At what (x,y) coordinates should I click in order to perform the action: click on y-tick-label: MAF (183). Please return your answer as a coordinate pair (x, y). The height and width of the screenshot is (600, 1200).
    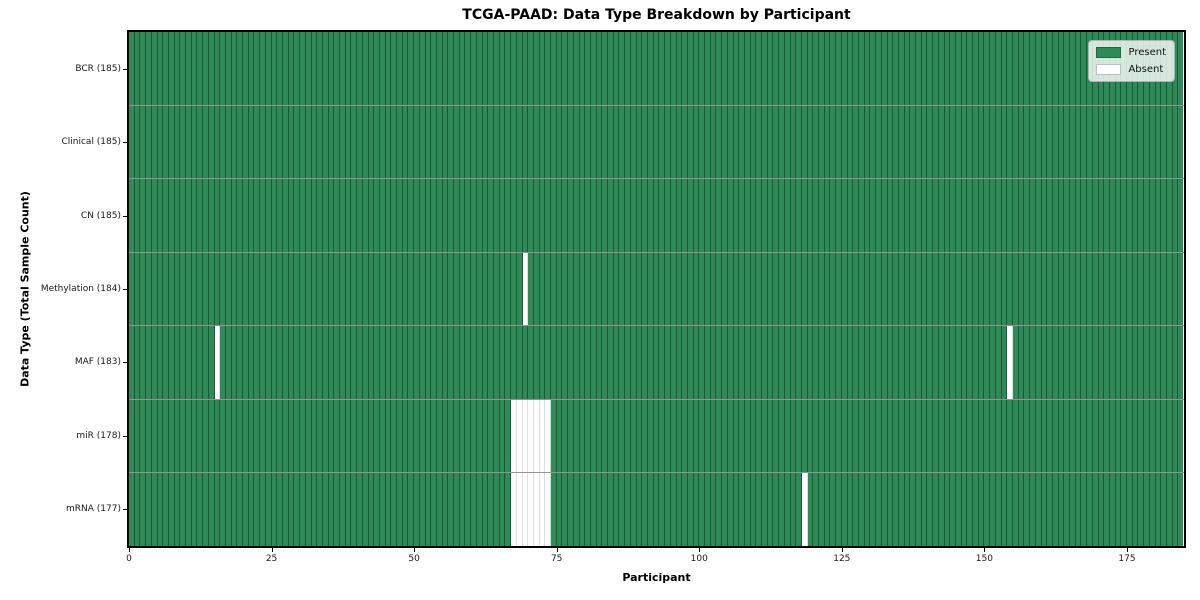
    Looking at the image, I should click on (97, 362).